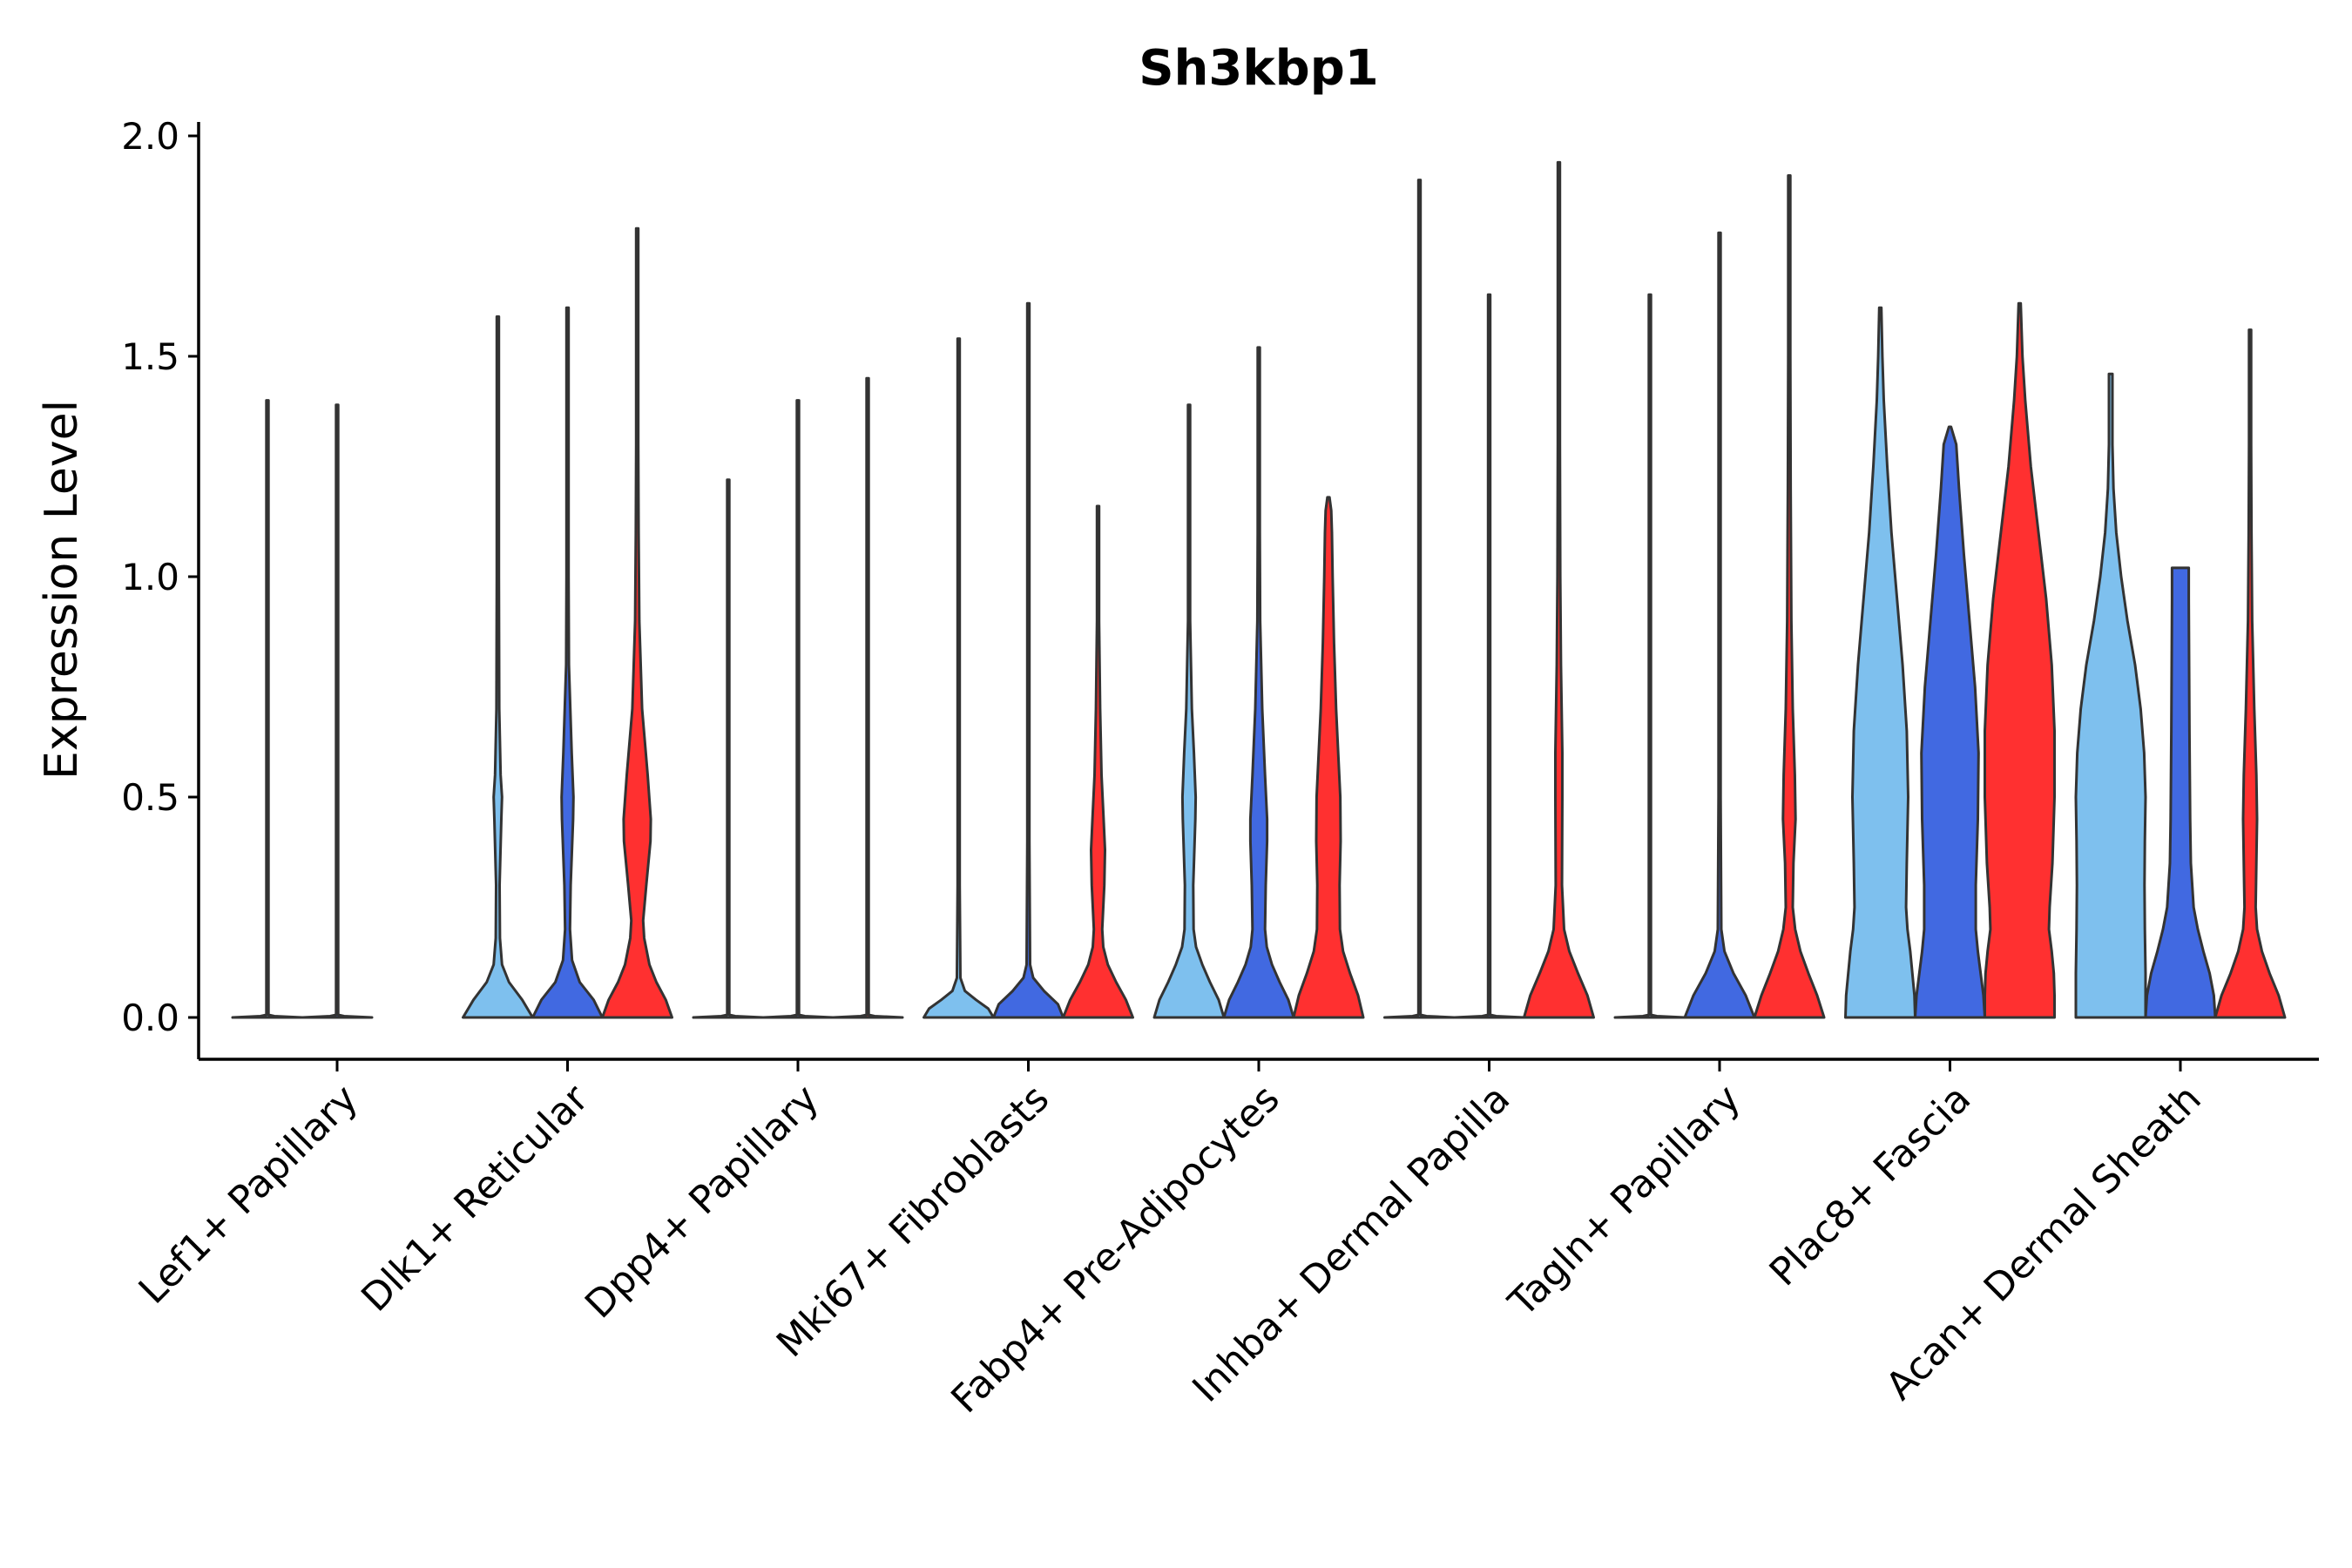 Image resolution: width=2352 pixels, height=1568 pixels. Describe the element at coordinates (702, 1202) in the screenshot. I see `x-category-label: Dpp4+ Papillary` at that location.